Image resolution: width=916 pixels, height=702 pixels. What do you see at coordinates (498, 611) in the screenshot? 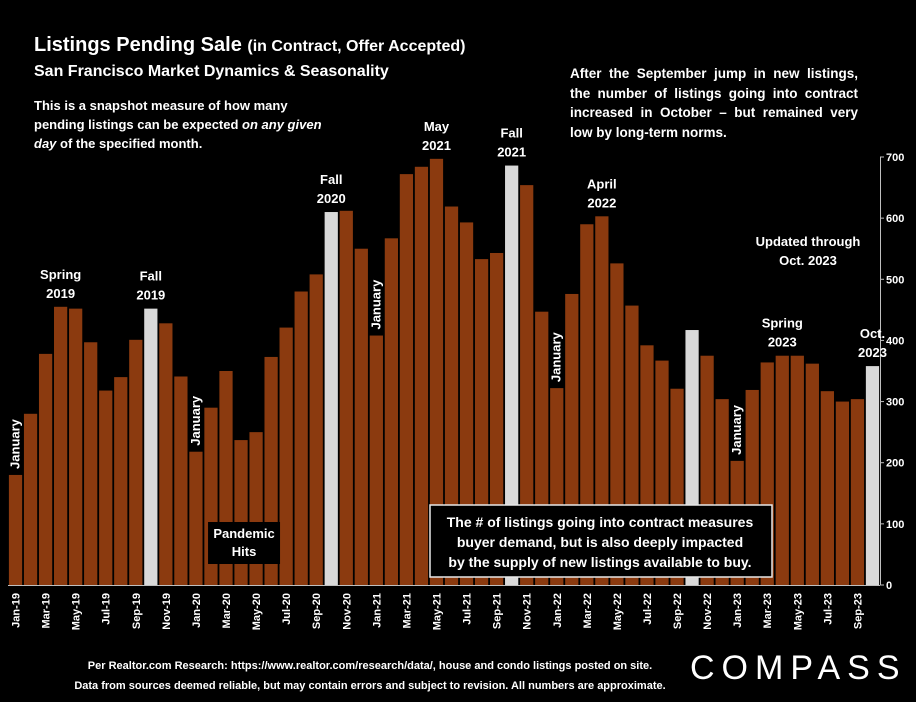
I see `x-tick-label-Sep-21: Sep-21` at bounding box center [498, 611].